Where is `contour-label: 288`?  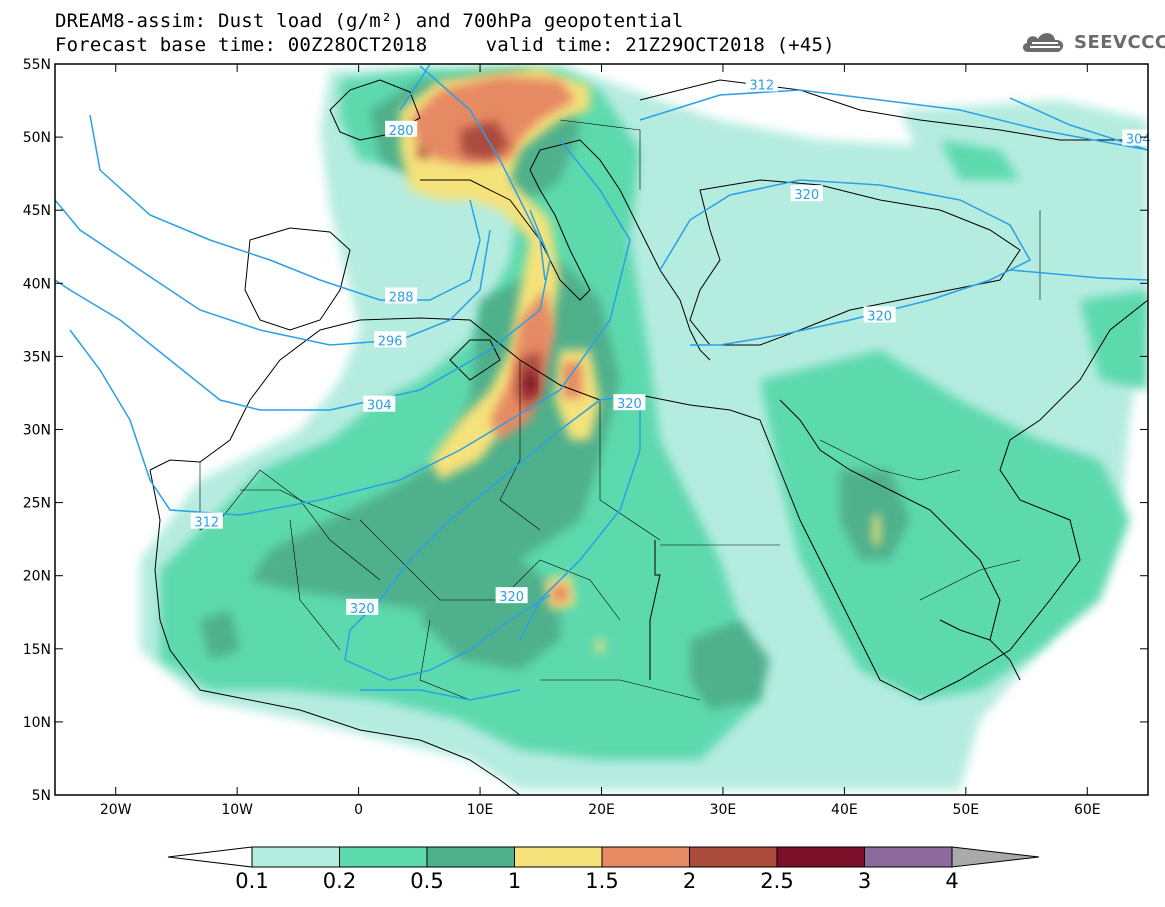
contour-label: 288 is located at coordinates (401, 297).